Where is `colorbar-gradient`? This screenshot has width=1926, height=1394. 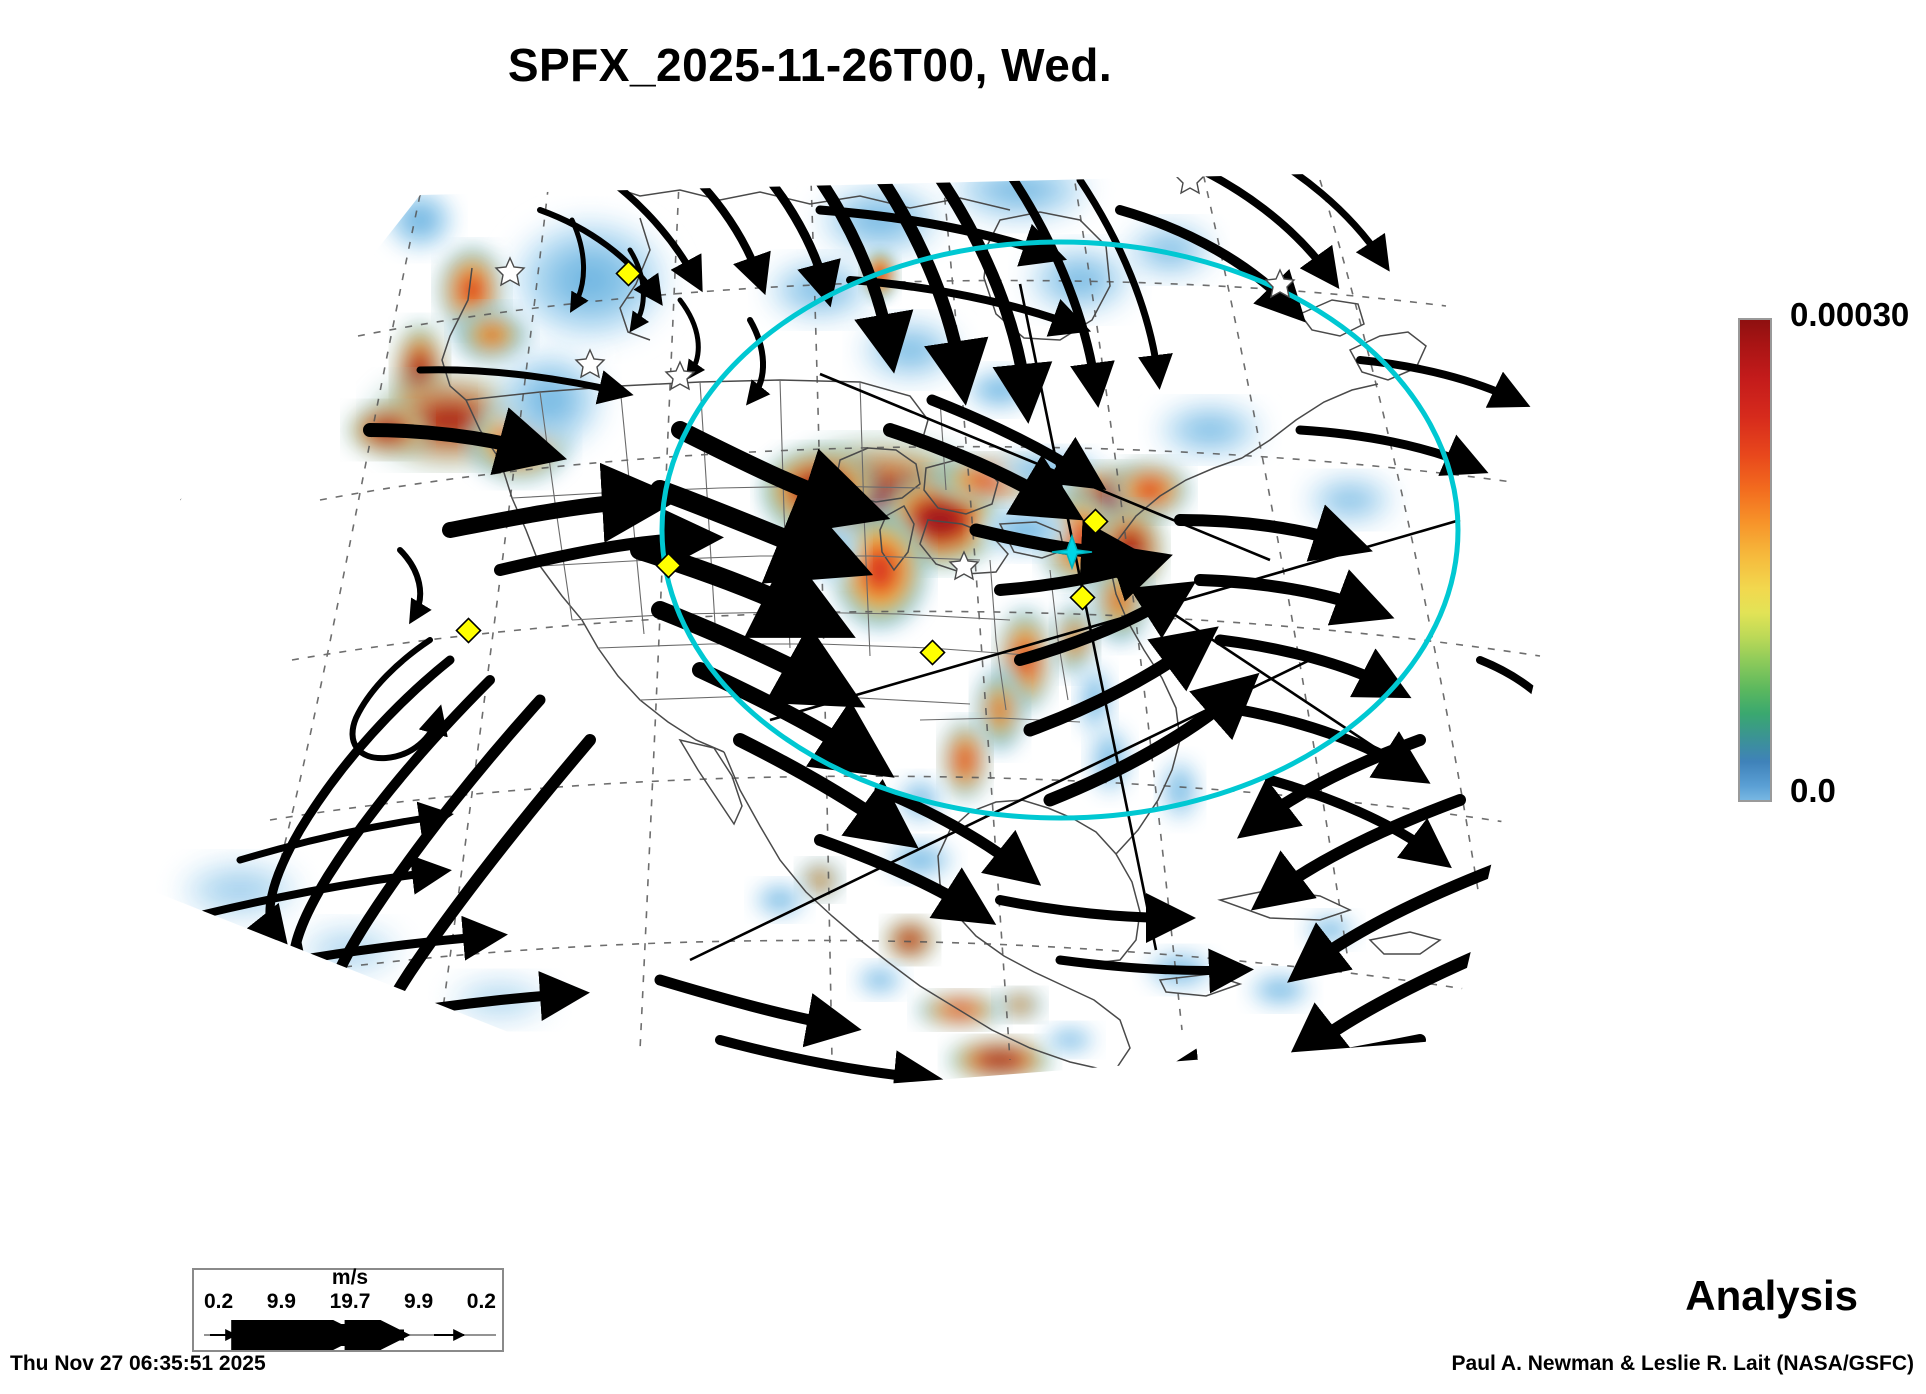
colorbar-gradient is located at coordinates (1755, 560).